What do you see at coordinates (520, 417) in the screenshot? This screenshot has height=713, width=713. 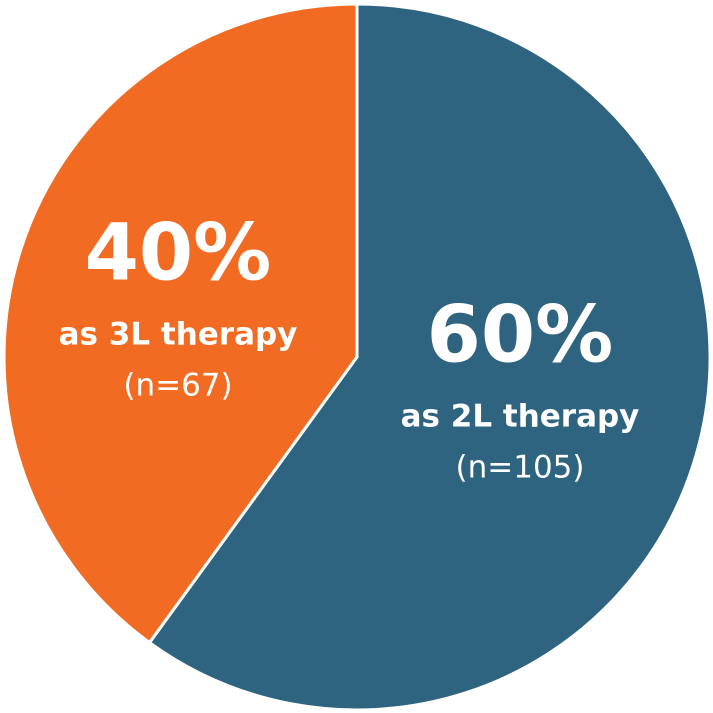 I see `category-label: as 2L therapy` at bounding box center [520, 417].